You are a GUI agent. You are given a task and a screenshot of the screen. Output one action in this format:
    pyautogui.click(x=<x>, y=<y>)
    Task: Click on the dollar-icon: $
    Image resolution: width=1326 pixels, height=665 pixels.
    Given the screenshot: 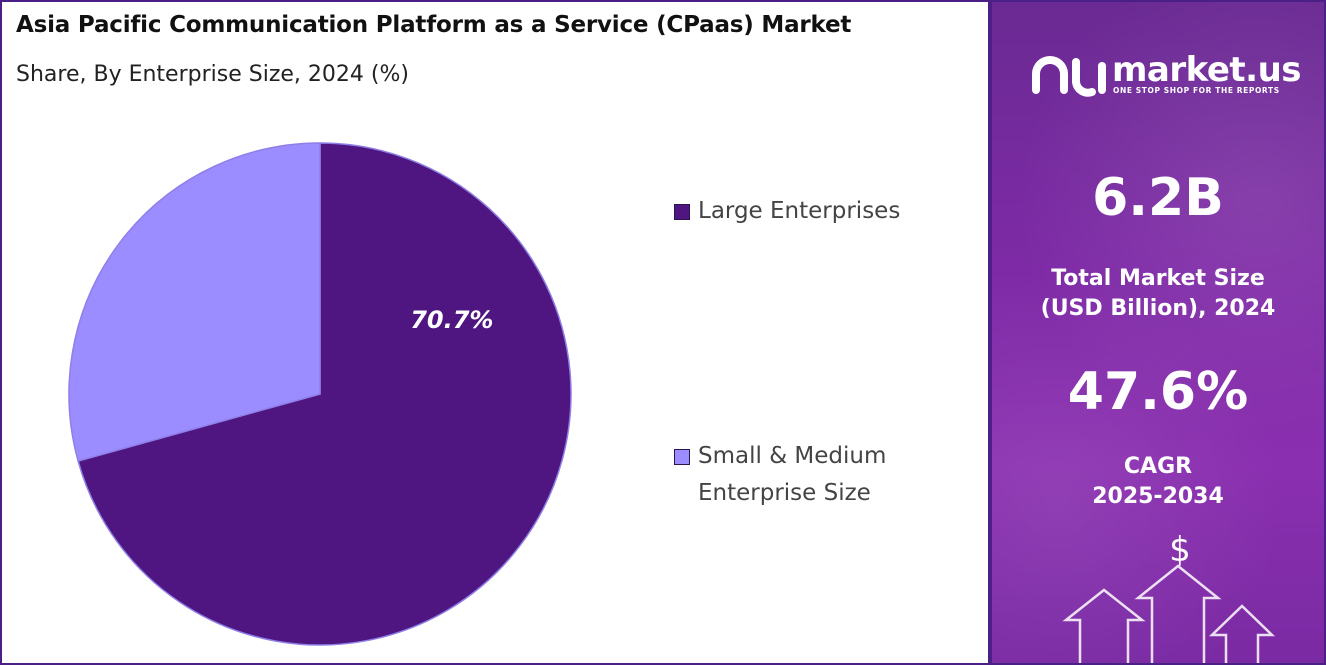 What is the action you would take?
    pyautogui.click(x=1180, y=550)
    